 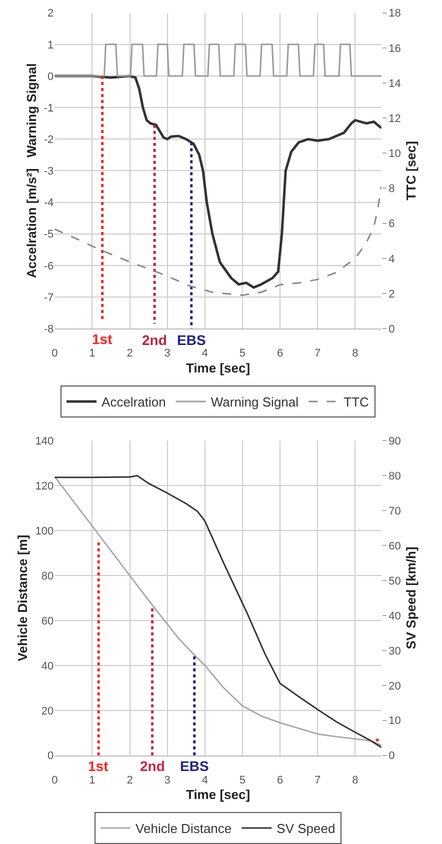 What do you see at coordinates (391, 189) in the screenshot?
I see `y2-tick-label: 8` at bounding box center [391, 189].